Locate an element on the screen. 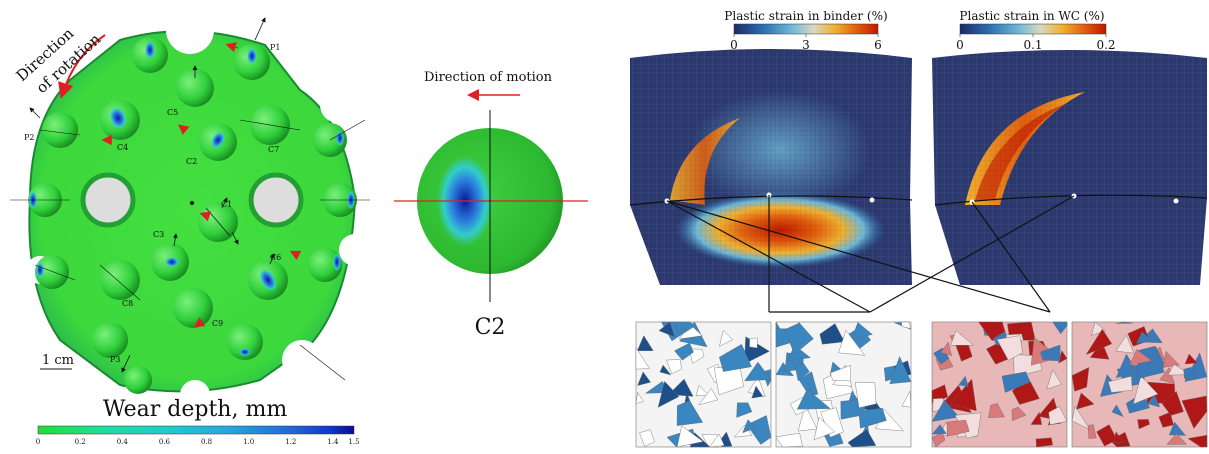 This screenshot has height=454, width=1209. label-C3: C3 is located at coordinates (158, 234).